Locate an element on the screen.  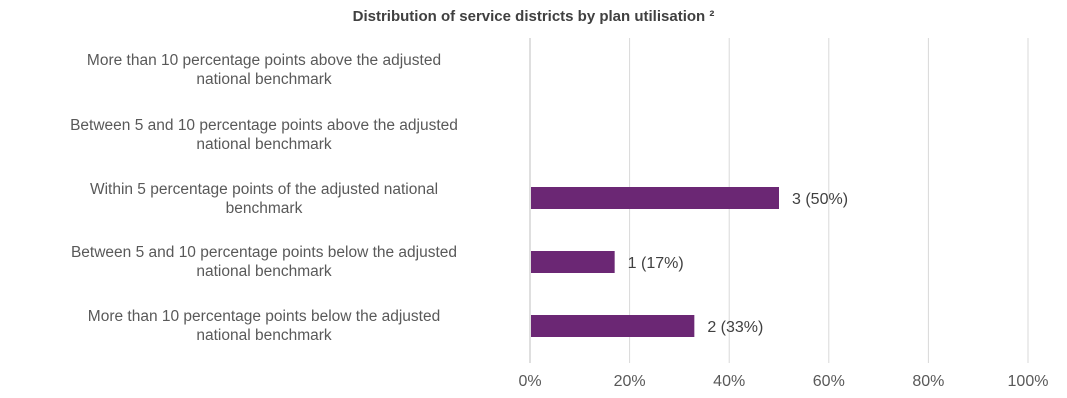
x-tick-label: 60% is located at coordinates (828, 381).